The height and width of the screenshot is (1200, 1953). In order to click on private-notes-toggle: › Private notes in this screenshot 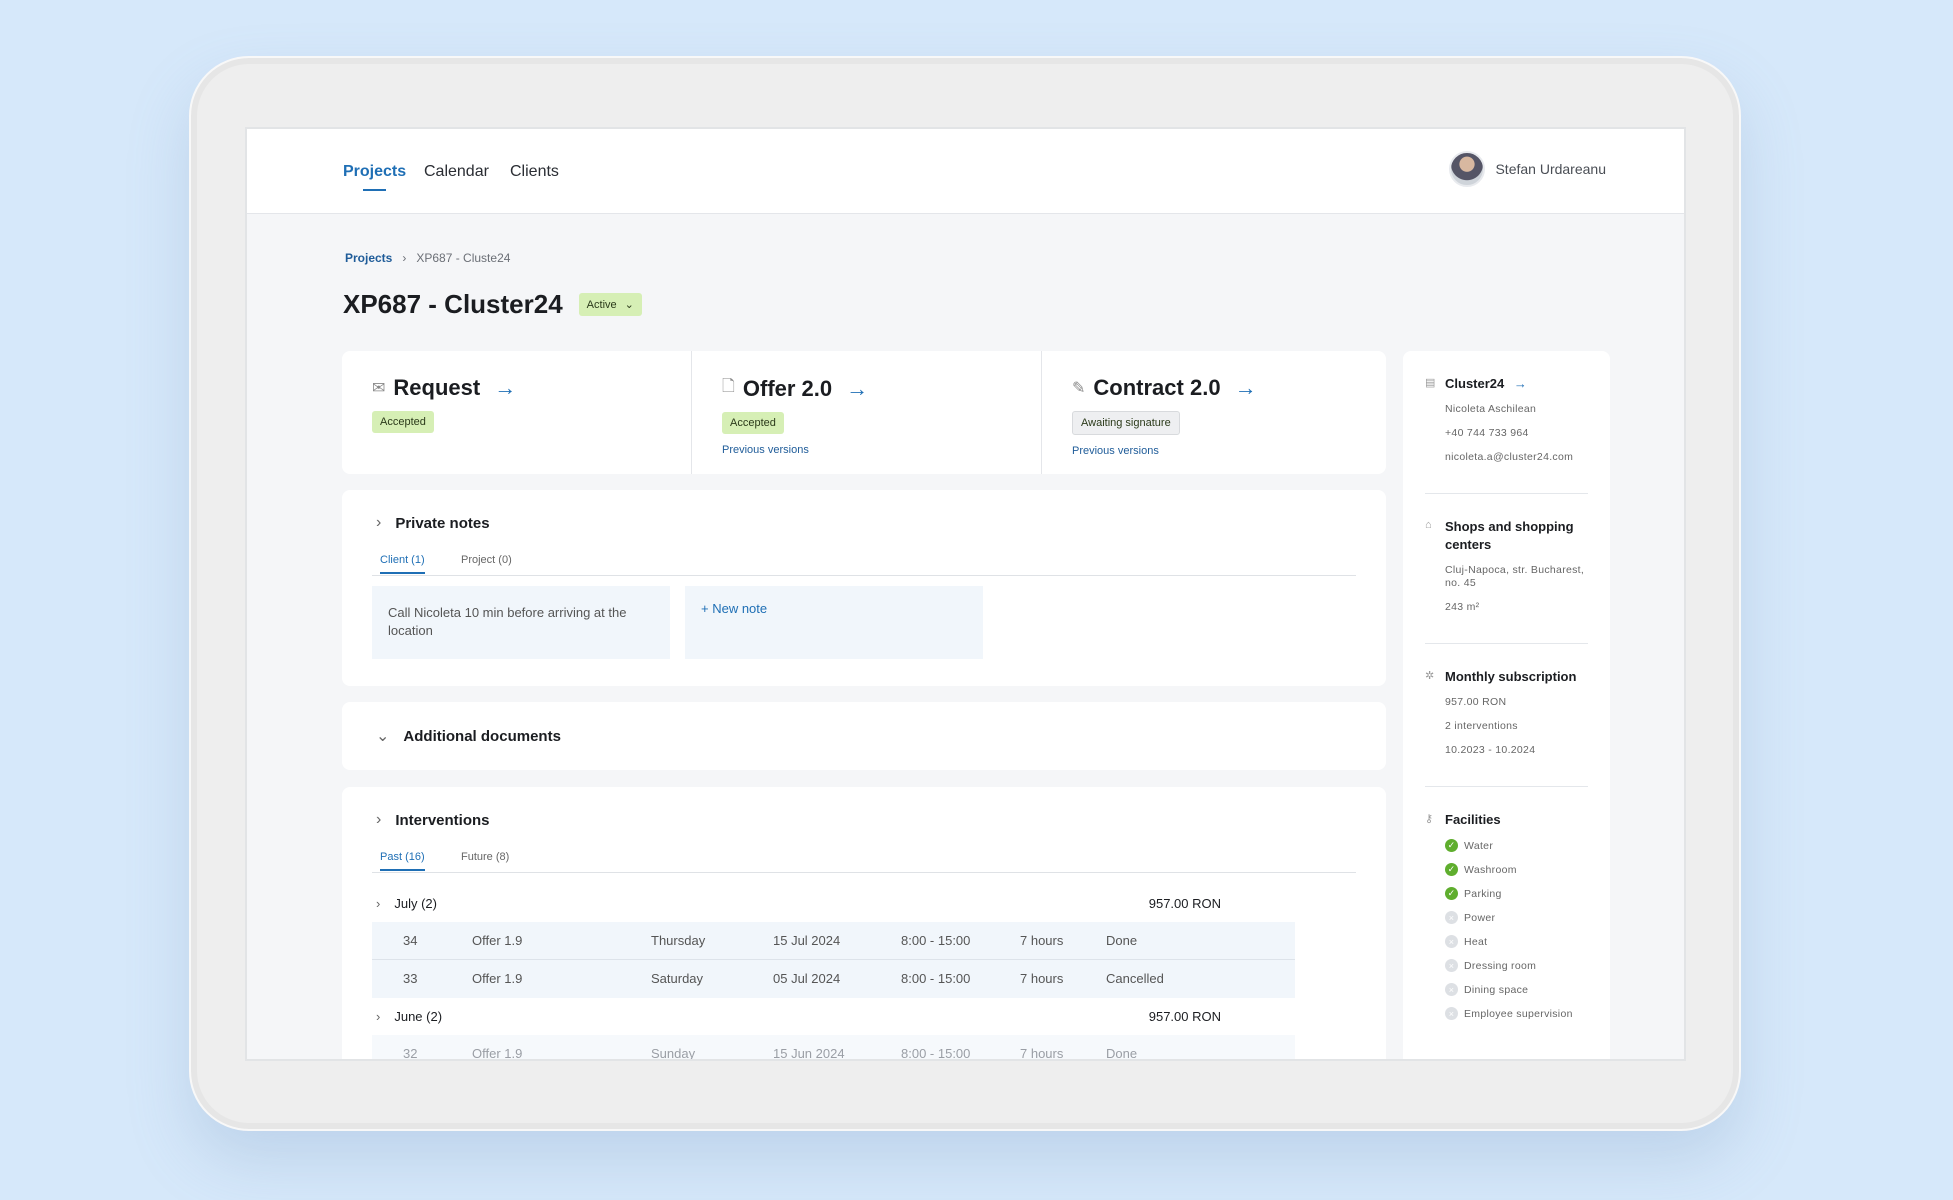, I will do `click(433, 523)`.